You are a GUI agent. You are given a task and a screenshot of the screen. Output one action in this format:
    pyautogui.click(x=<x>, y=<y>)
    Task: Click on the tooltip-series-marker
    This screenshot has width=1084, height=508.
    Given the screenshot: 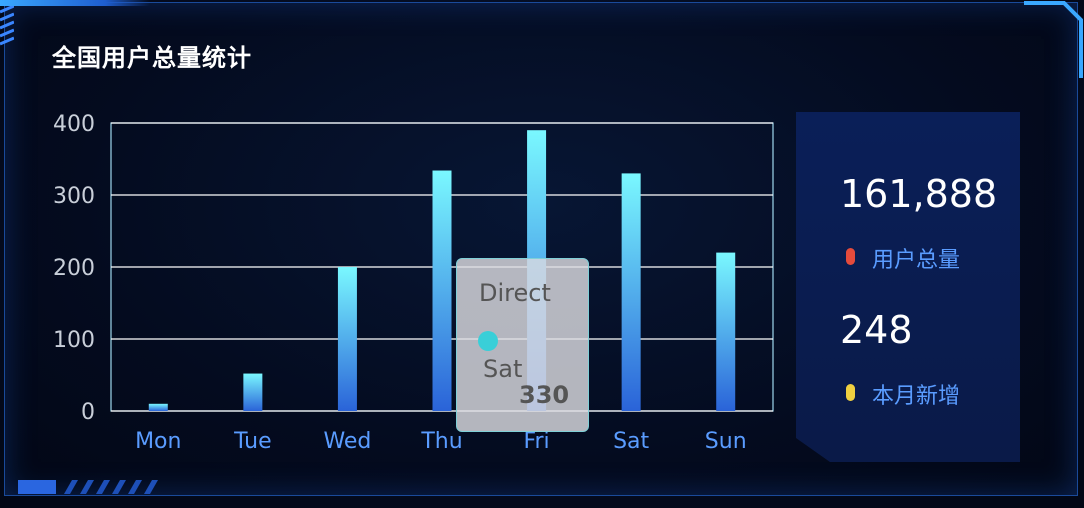 What is the action you would take?
    pyautogui.click(x=488, y=341)
    